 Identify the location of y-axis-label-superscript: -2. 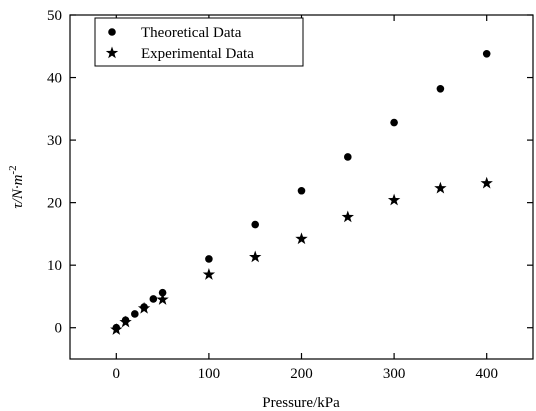
(13, 169).